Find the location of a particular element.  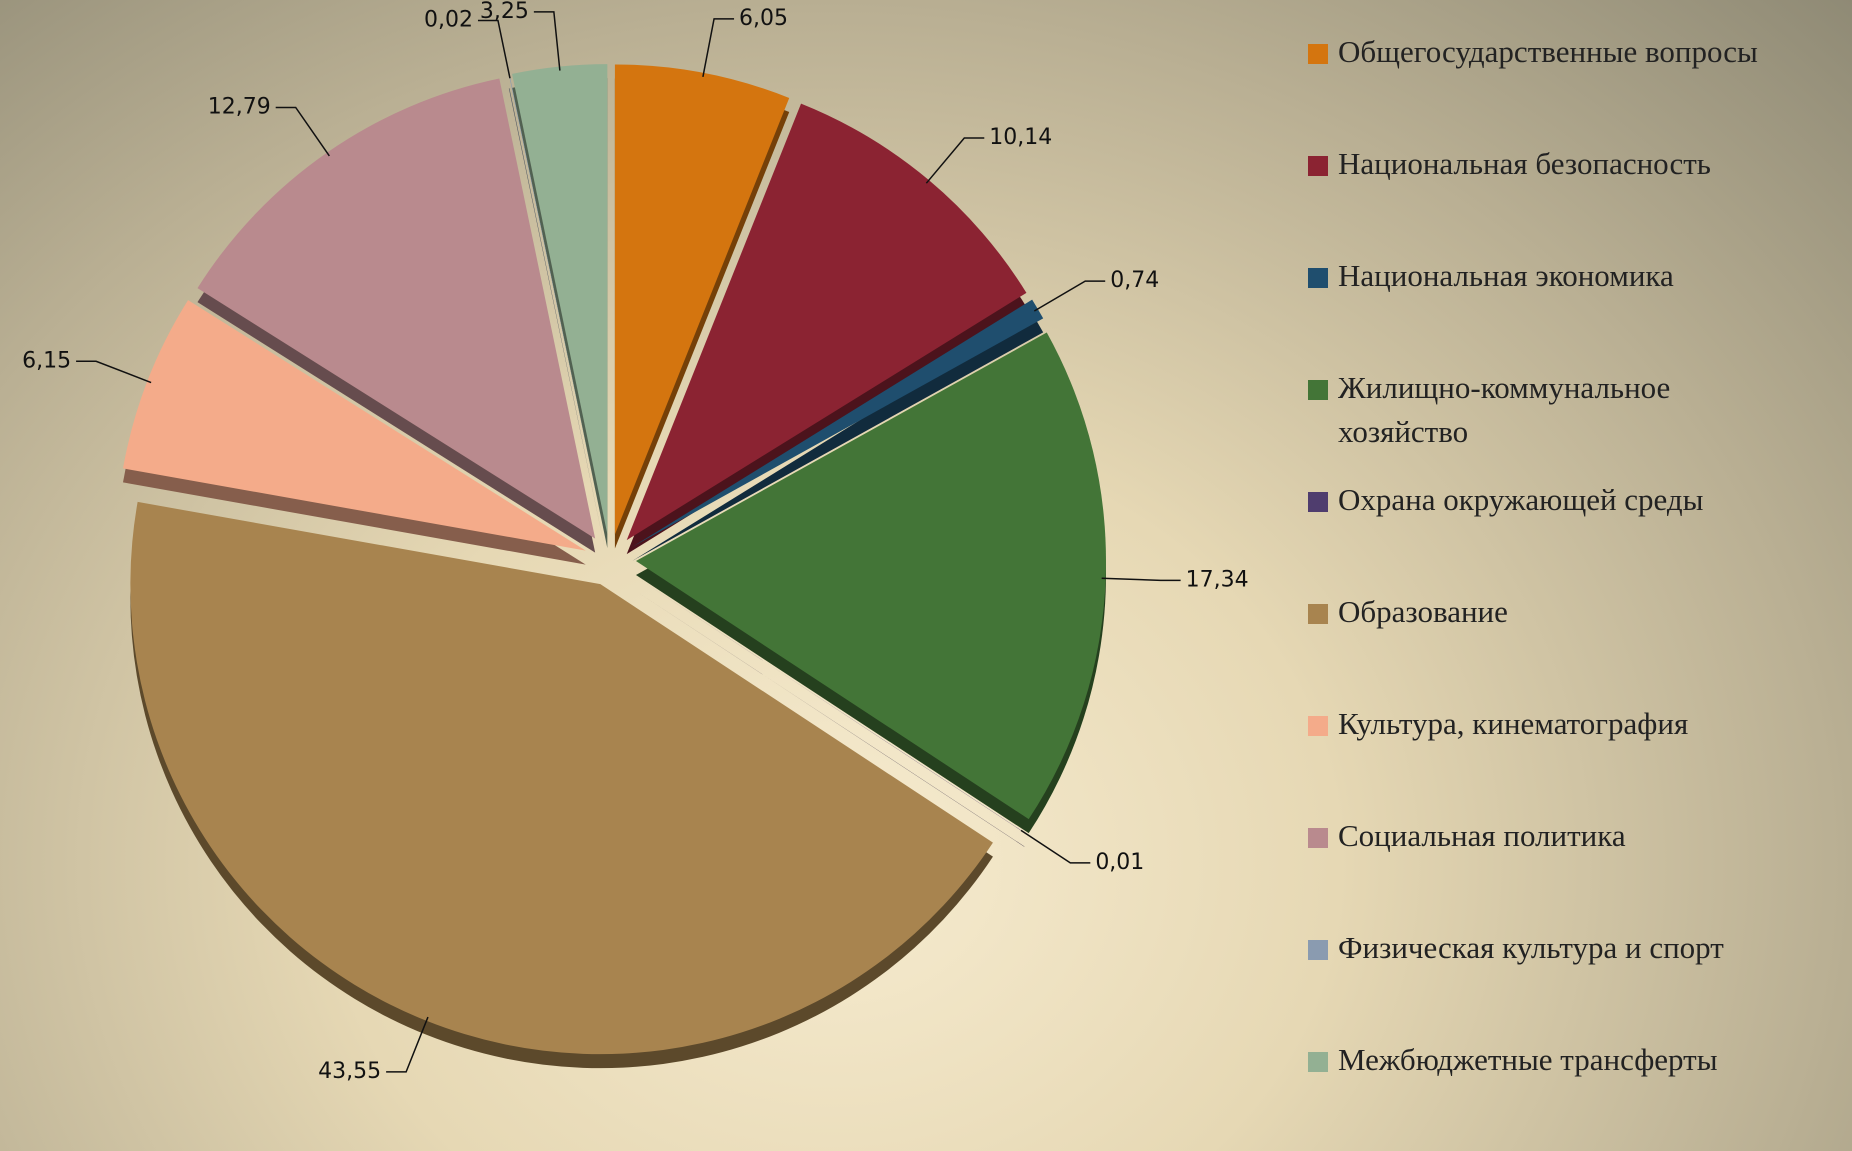

legend-item: Межбюджетные трансферты is located at coordinates (1578, 1094).